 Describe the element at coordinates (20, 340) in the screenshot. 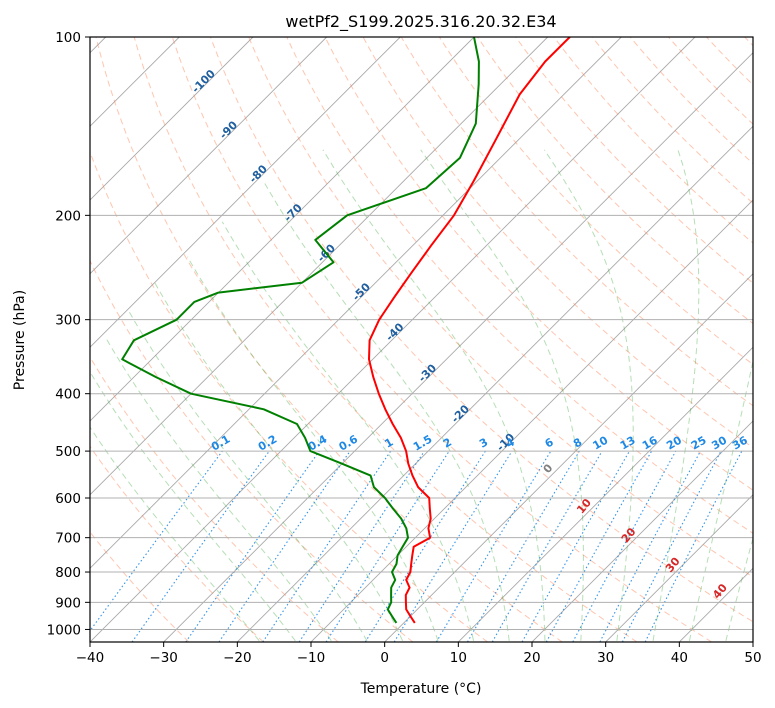

I see `y-axis-label: Pressure (hPa)` at that location.